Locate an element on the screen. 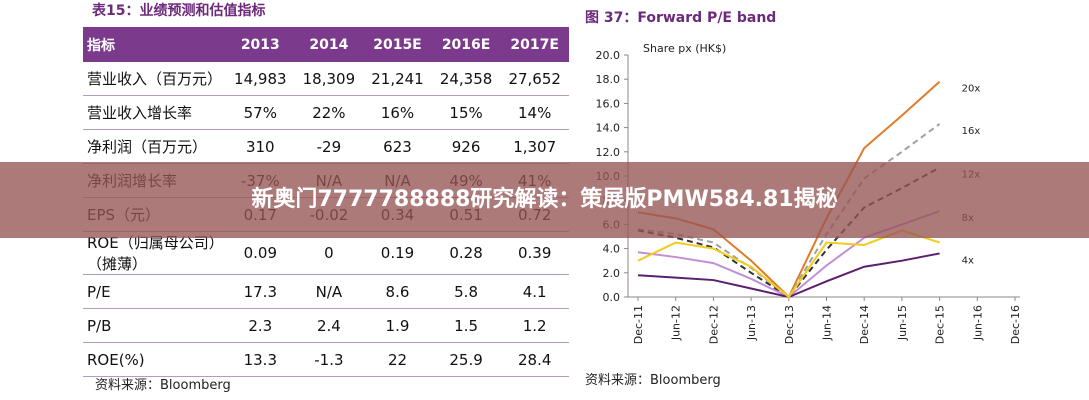 Image resolution: width=1089 pixels, height=400 pixels. table-cell: 1.5 is located at coordinates (466, 325).